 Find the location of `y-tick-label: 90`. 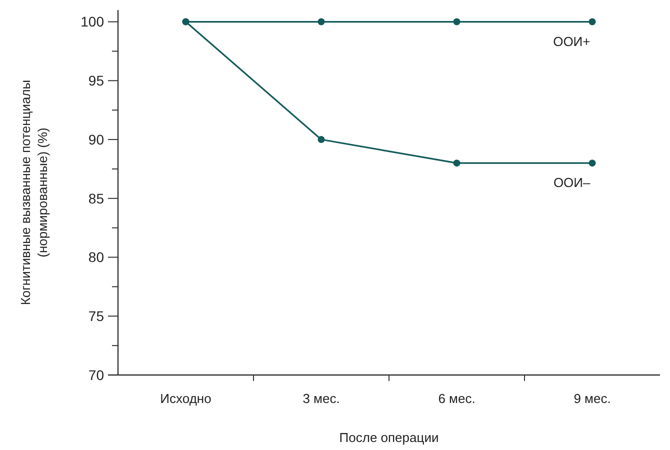

y-tick-label: 90 is located at coordinates (96, 139).